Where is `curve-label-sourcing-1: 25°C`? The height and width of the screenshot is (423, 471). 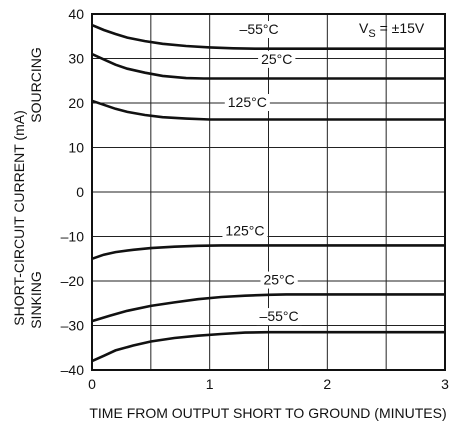 curve-label-sourcing-1: 25°C is located at coordinates (276, 59).